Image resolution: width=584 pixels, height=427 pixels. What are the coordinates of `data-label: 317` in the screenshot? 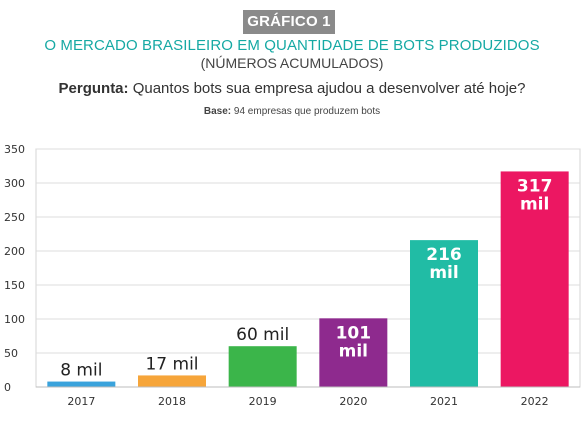 It's located at (535, 186).